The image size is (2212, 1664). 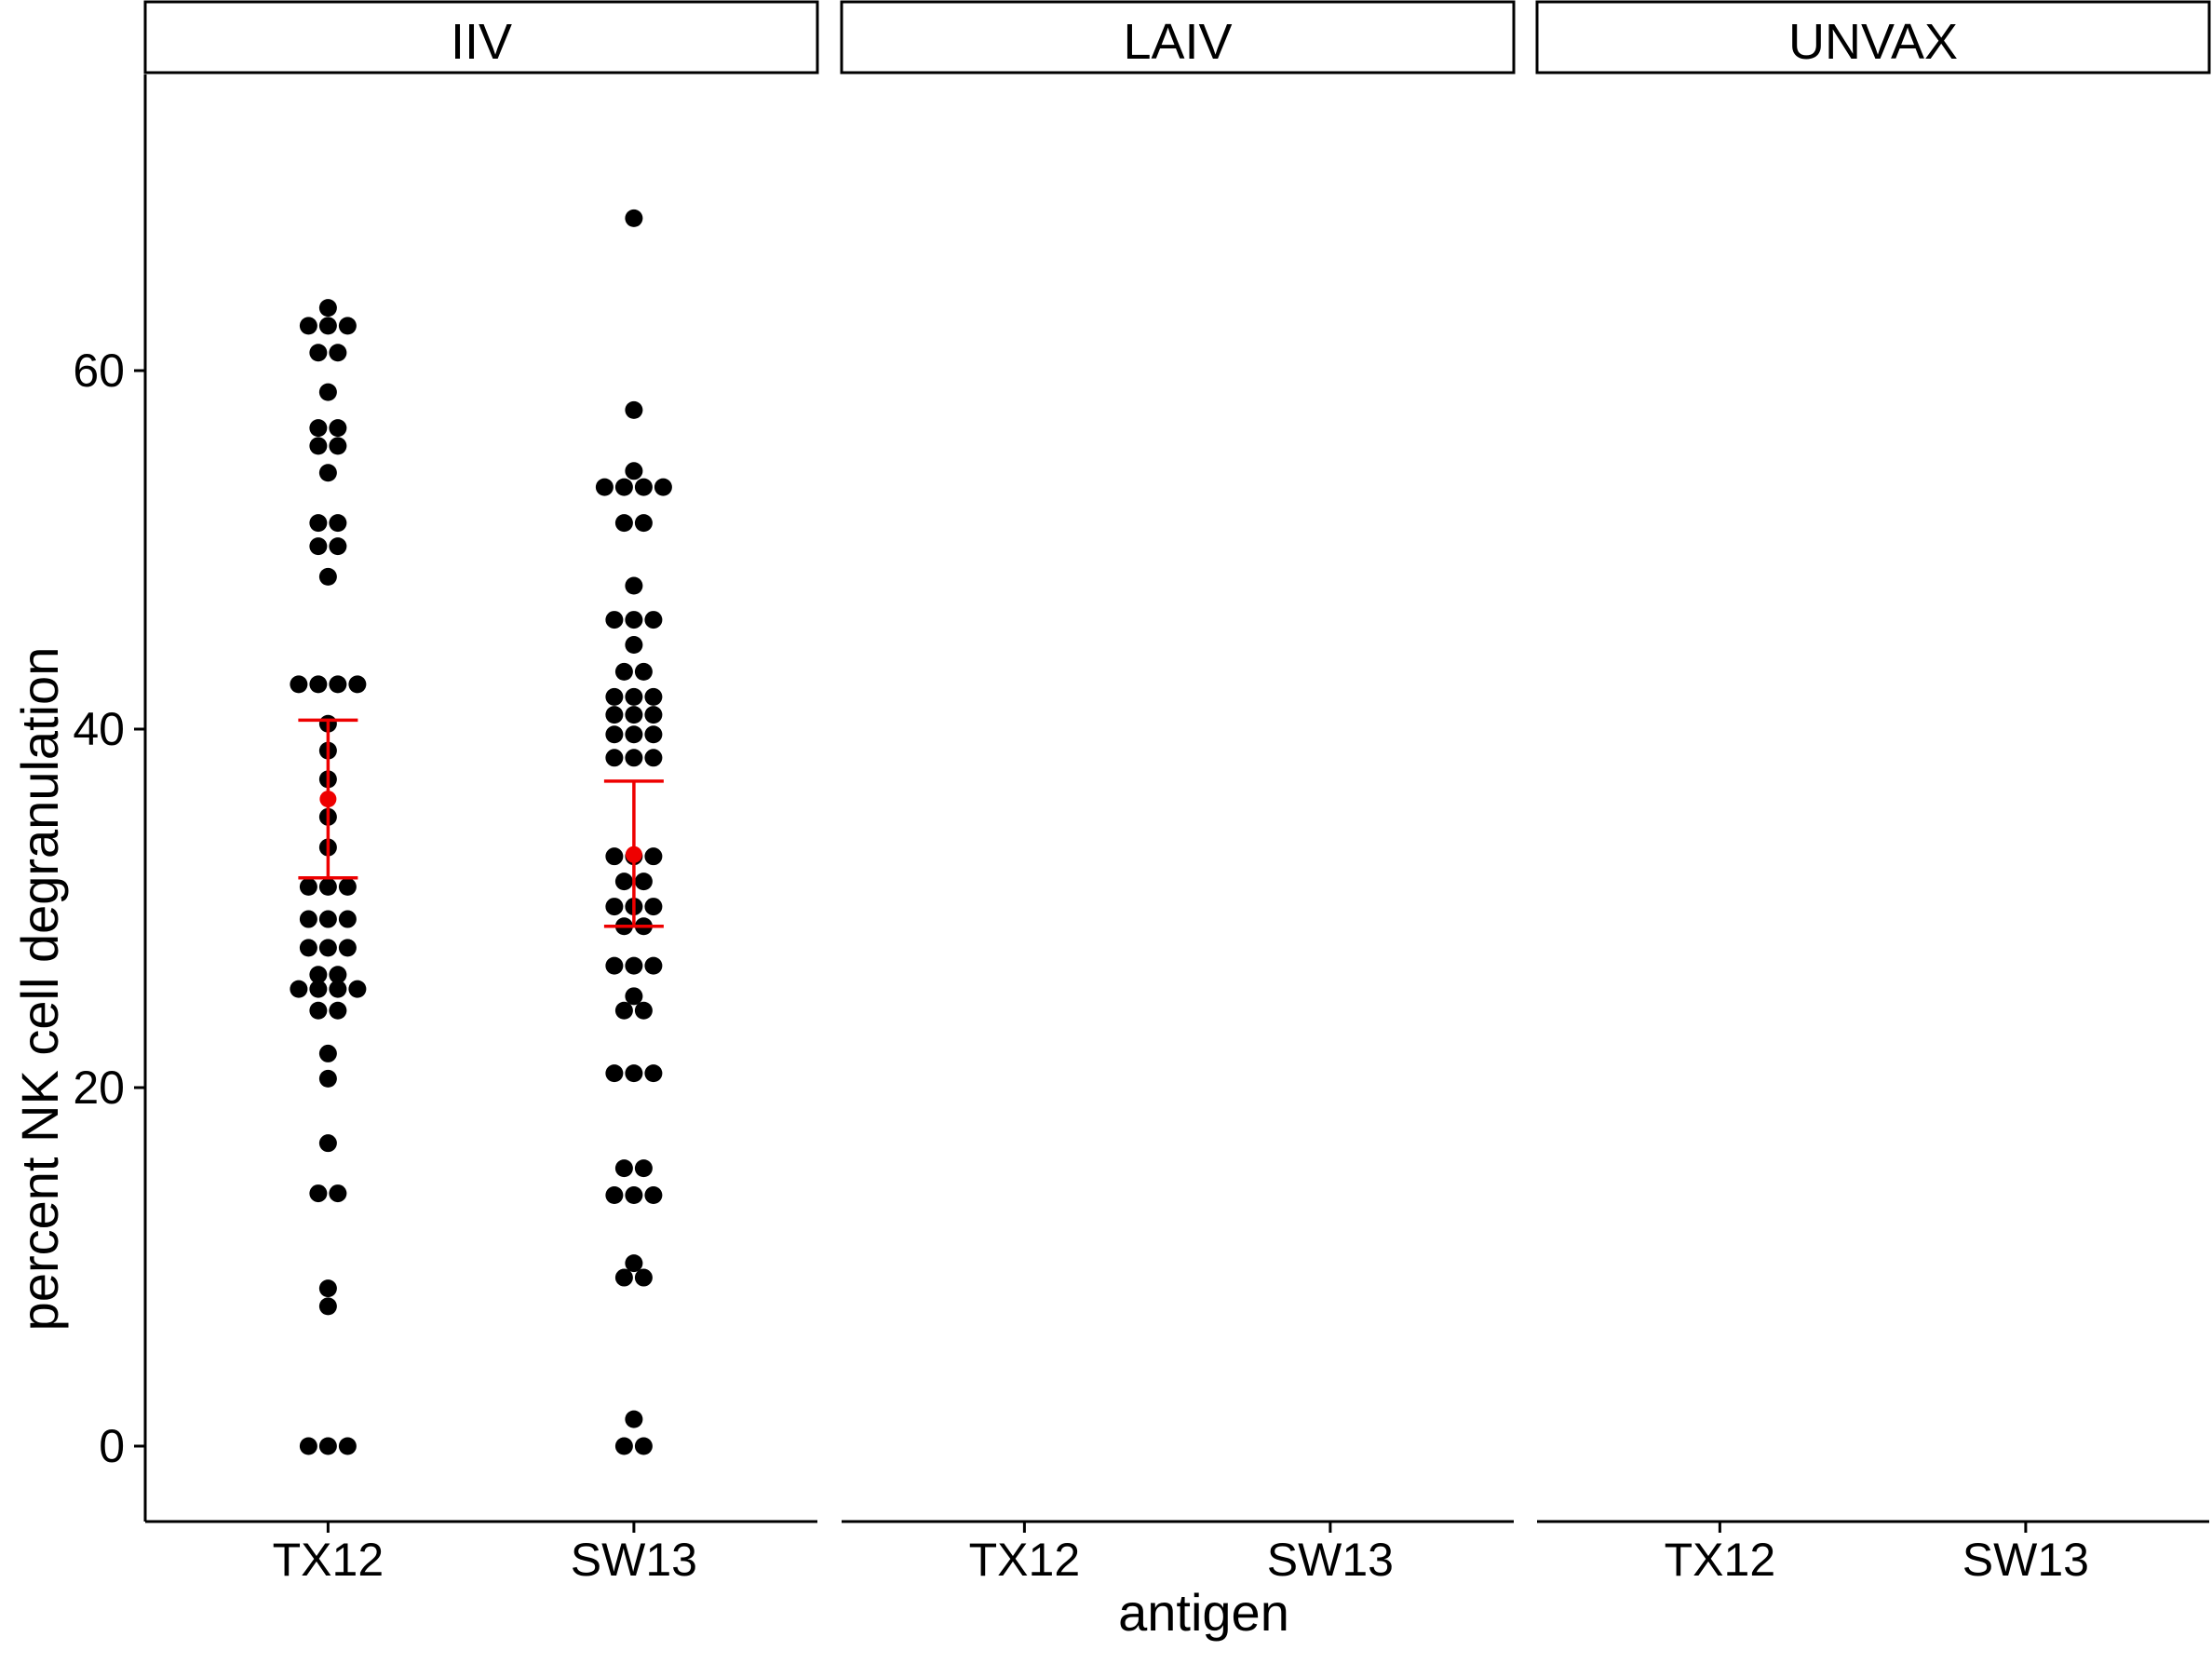 What do you see at coordinates (99, 729) in the screenshot?
I see `y-tick-label: 40` at bounding box center [99, 729].